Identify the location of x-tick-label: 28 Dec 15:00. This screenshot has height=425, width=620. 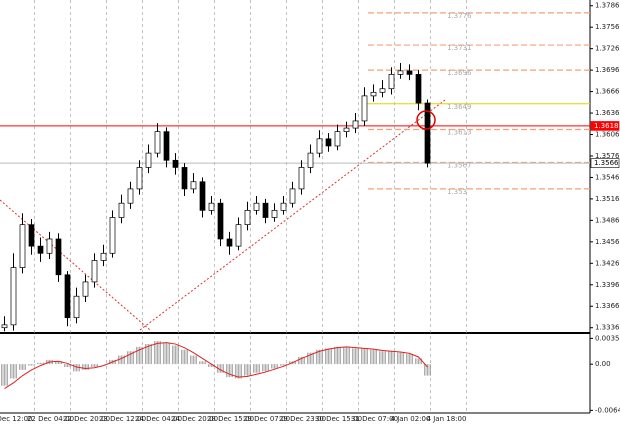
(230, 419).